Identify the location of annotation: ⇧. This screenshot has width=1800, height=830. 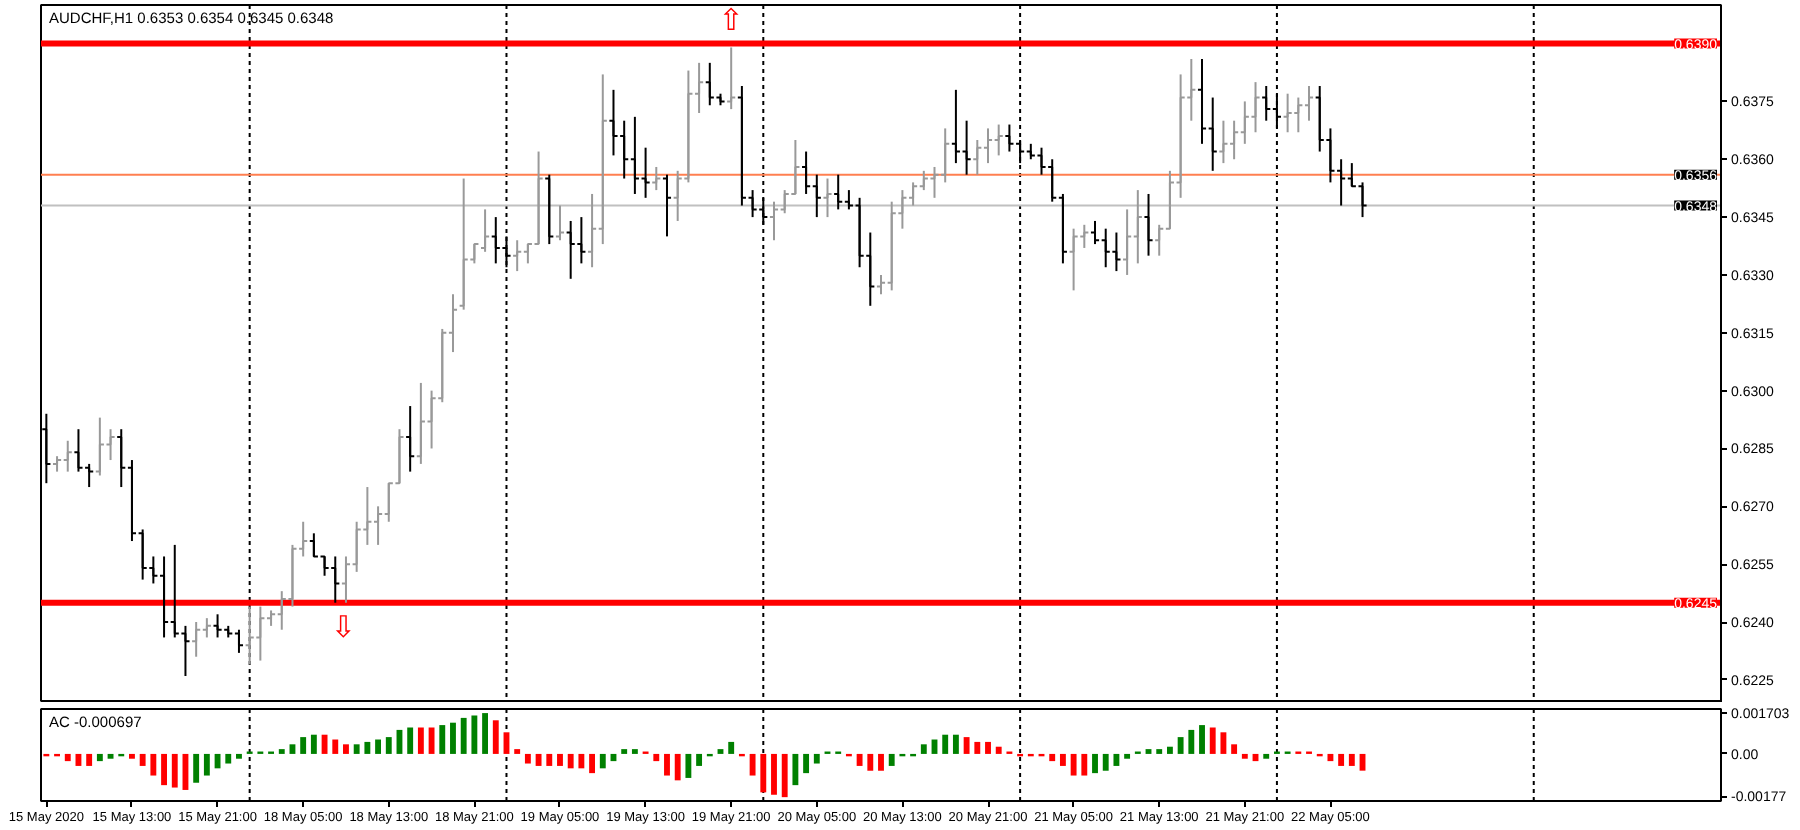
(731, 19).